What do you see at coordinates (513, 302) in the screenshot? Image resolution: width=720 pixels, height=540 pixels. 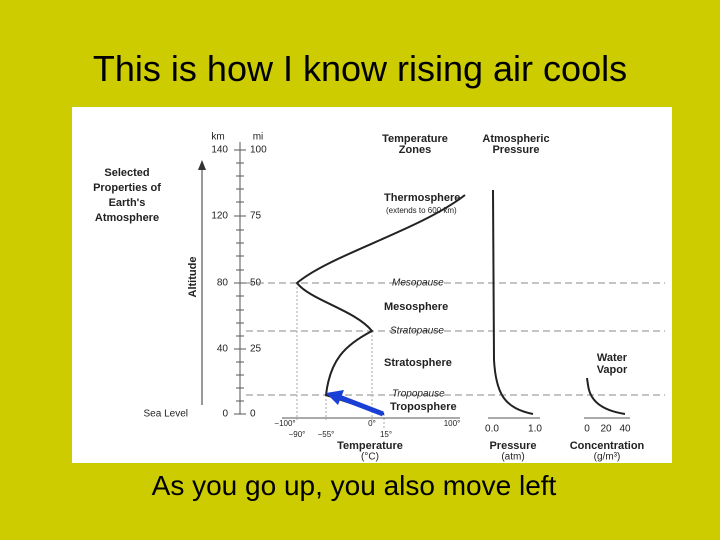 I see `pressure-curve` at bounding box center [513, 302].